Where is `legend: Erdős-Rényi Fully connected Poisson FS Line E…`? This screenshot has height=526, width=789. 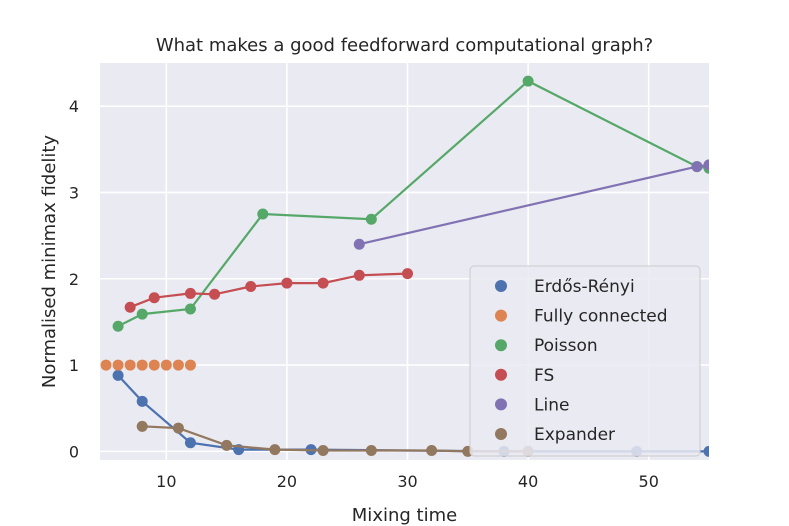
legend: Erdős-Rényi Fully connected Poisson FS Line E… is located at coordinates (585, 361).